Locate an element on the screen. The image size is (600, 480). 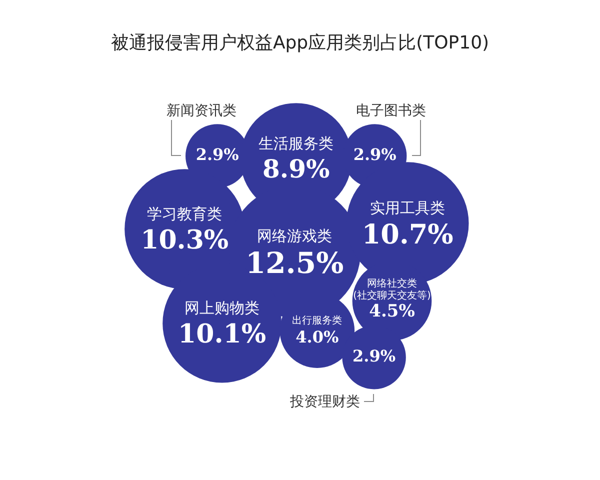
category-label: 新闻资讯类 is located at coordinates (201, 110).